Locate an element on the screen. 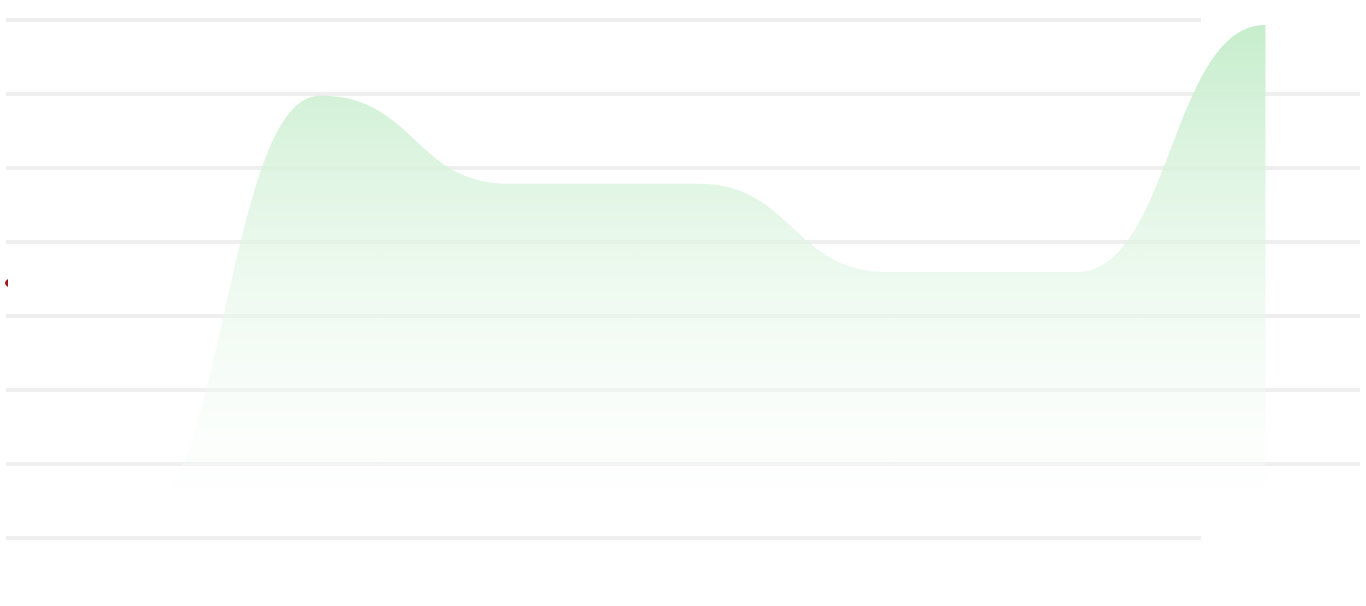  edge-marker-layer is located at coordinates (6, 283).